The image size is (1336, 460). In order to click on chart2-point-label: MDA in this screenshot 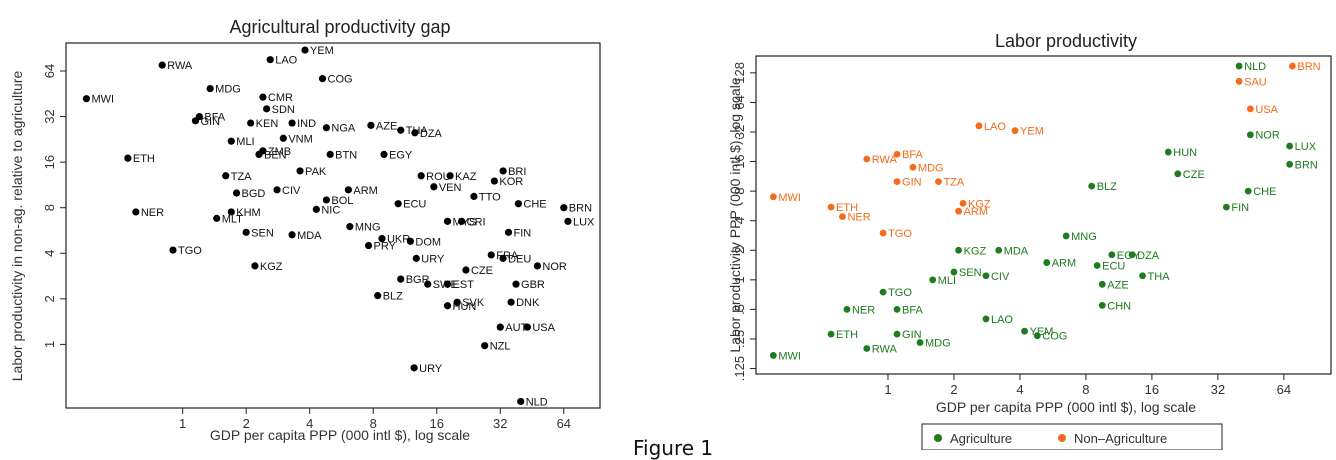, I will do `click(1016, 251)`.